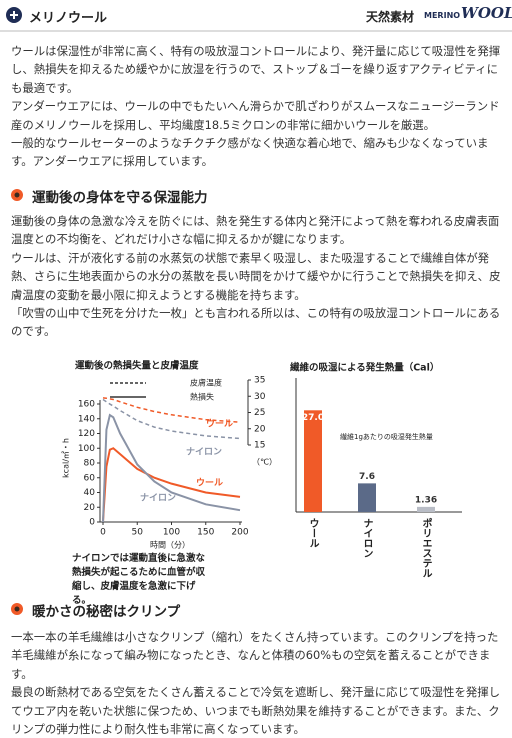  What do you see at coordinates (90, 464) in the screenshot?
I see `y-tick-label: 80` at bounding box center [90, 464].